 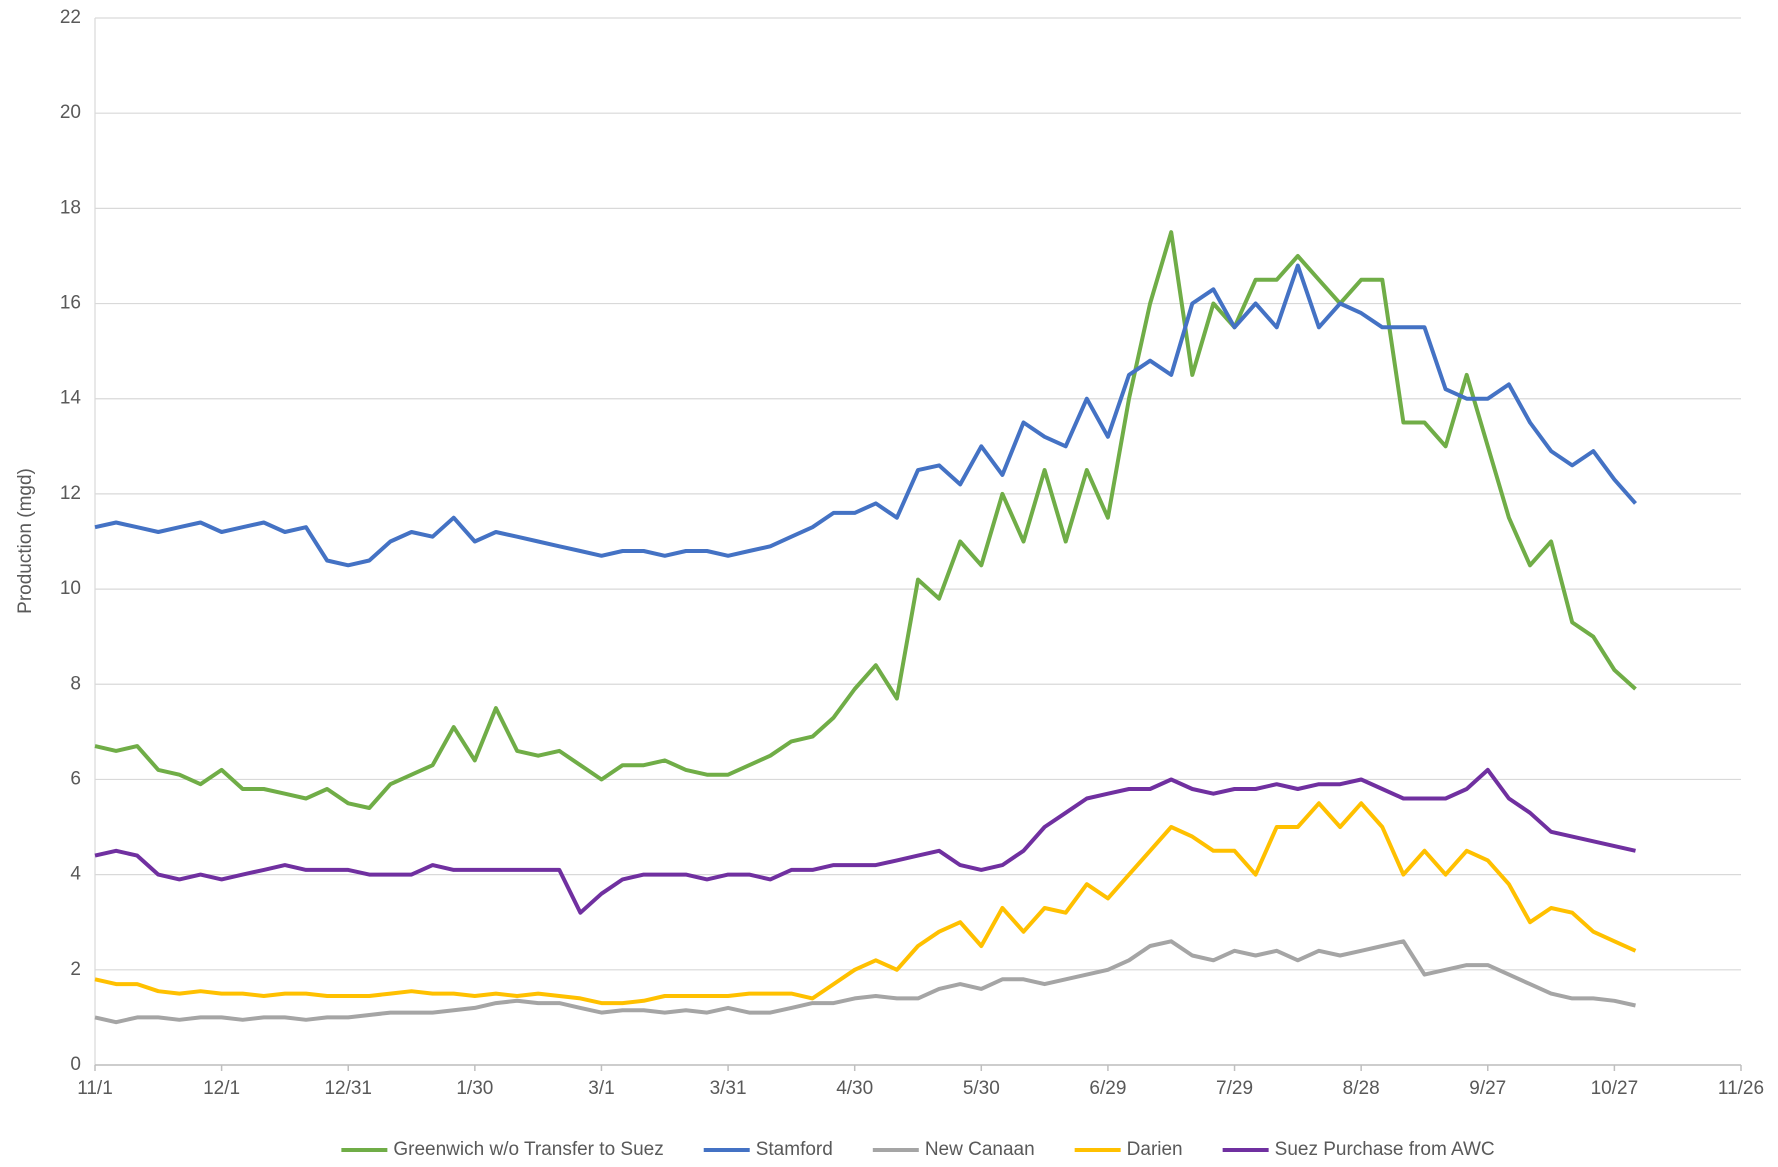 I want to click on x-tick-label: 10/27, so click(x=1615, y=1088).